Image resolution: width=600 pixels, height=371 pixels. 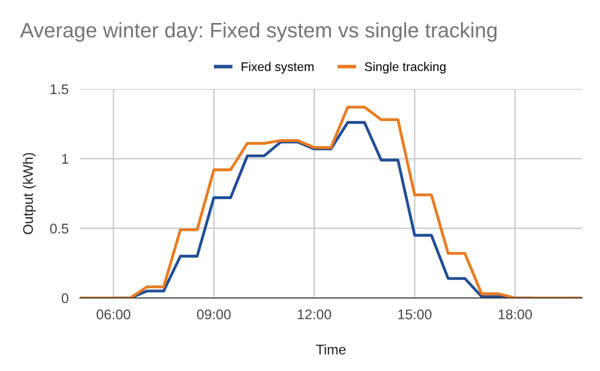 What do you see at coordinates (65, 298) in the screenshot?
I see `y-tick-label: 0` at bounding box center [65, 298].